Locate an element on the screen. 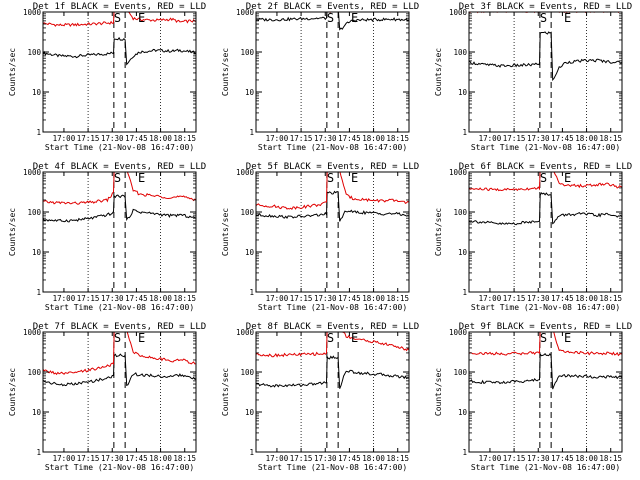 The image size is (640, 480). chart-title: Det 8f BLACK = Events, RED = LLD is located at coordinates (332, 327).